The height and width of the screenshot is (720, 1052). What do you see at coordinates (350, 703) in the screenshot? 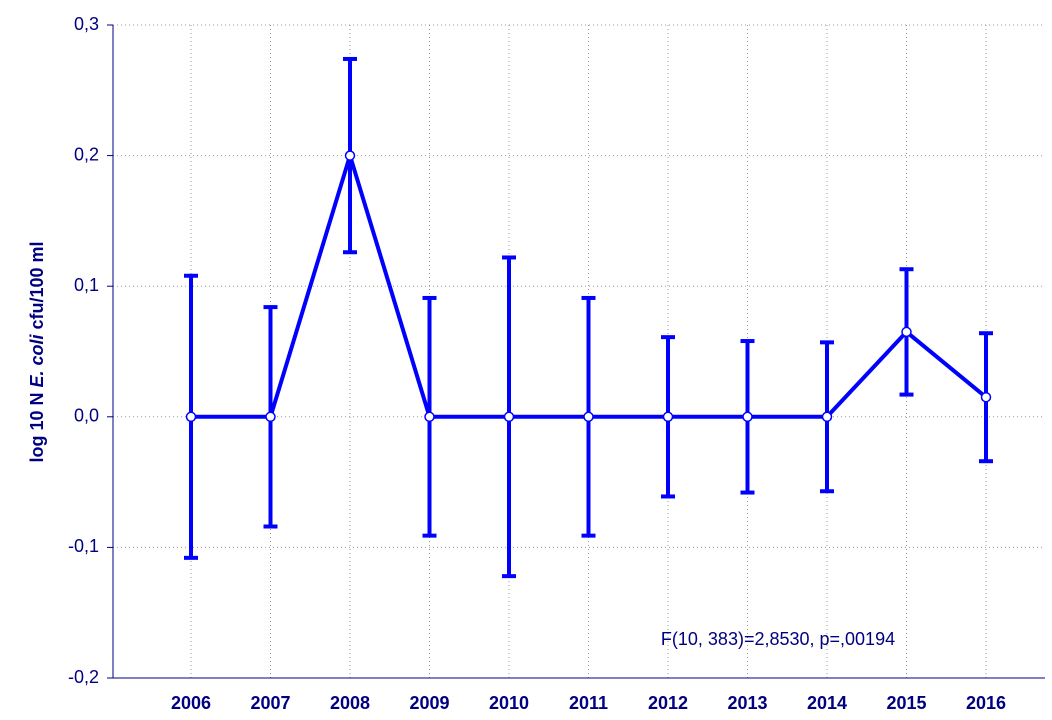
I see `x-tick-label: 2008` at bounding box center [350, 703].